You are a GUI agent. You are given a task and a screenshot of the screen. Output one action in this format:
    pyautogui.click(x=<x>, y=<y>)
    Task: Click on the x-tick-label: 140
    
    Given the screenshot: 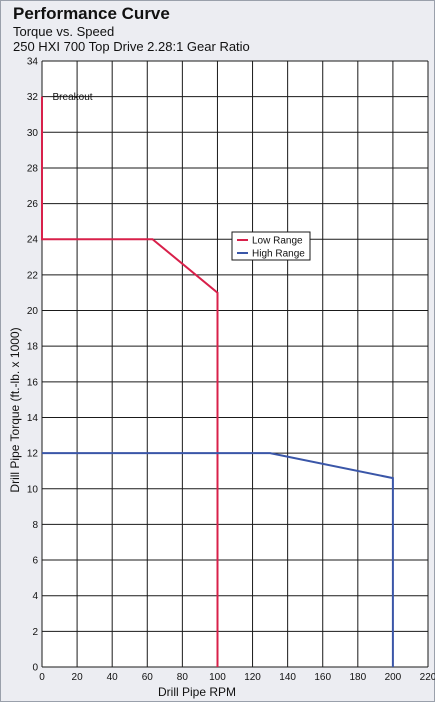 What is the action you would take?
    pyautogui.click(x=287, y=677)
    